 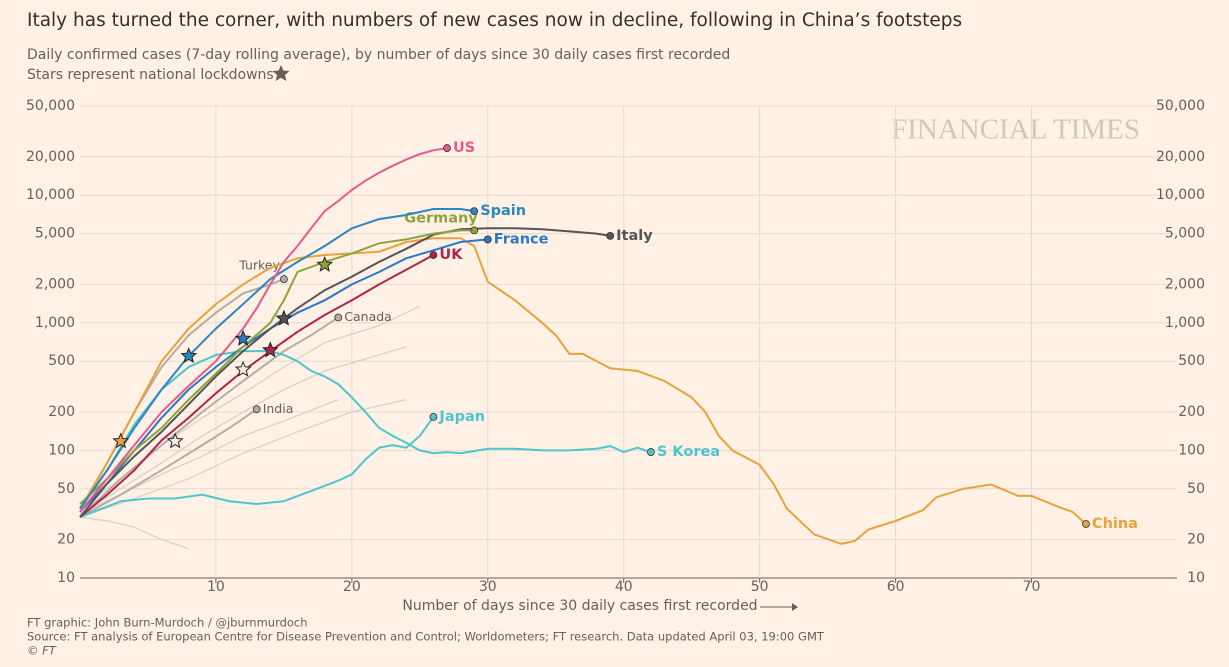 What do you see at coordinates (1115, 524) in the screenshot?
I see `series-label: China` at bounding box center [1115, 524].